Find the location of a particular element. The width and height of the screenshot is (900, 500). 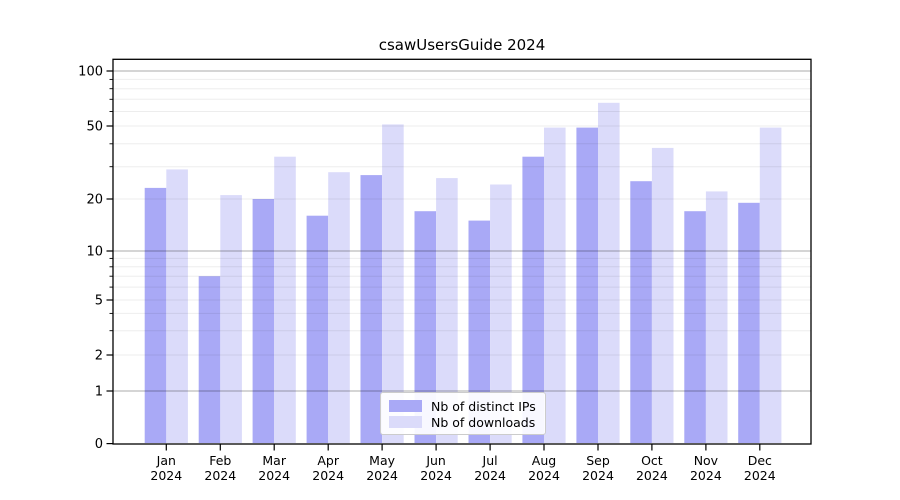

x-tick-label: Feb 2024 is located at coordinates (220, 468).